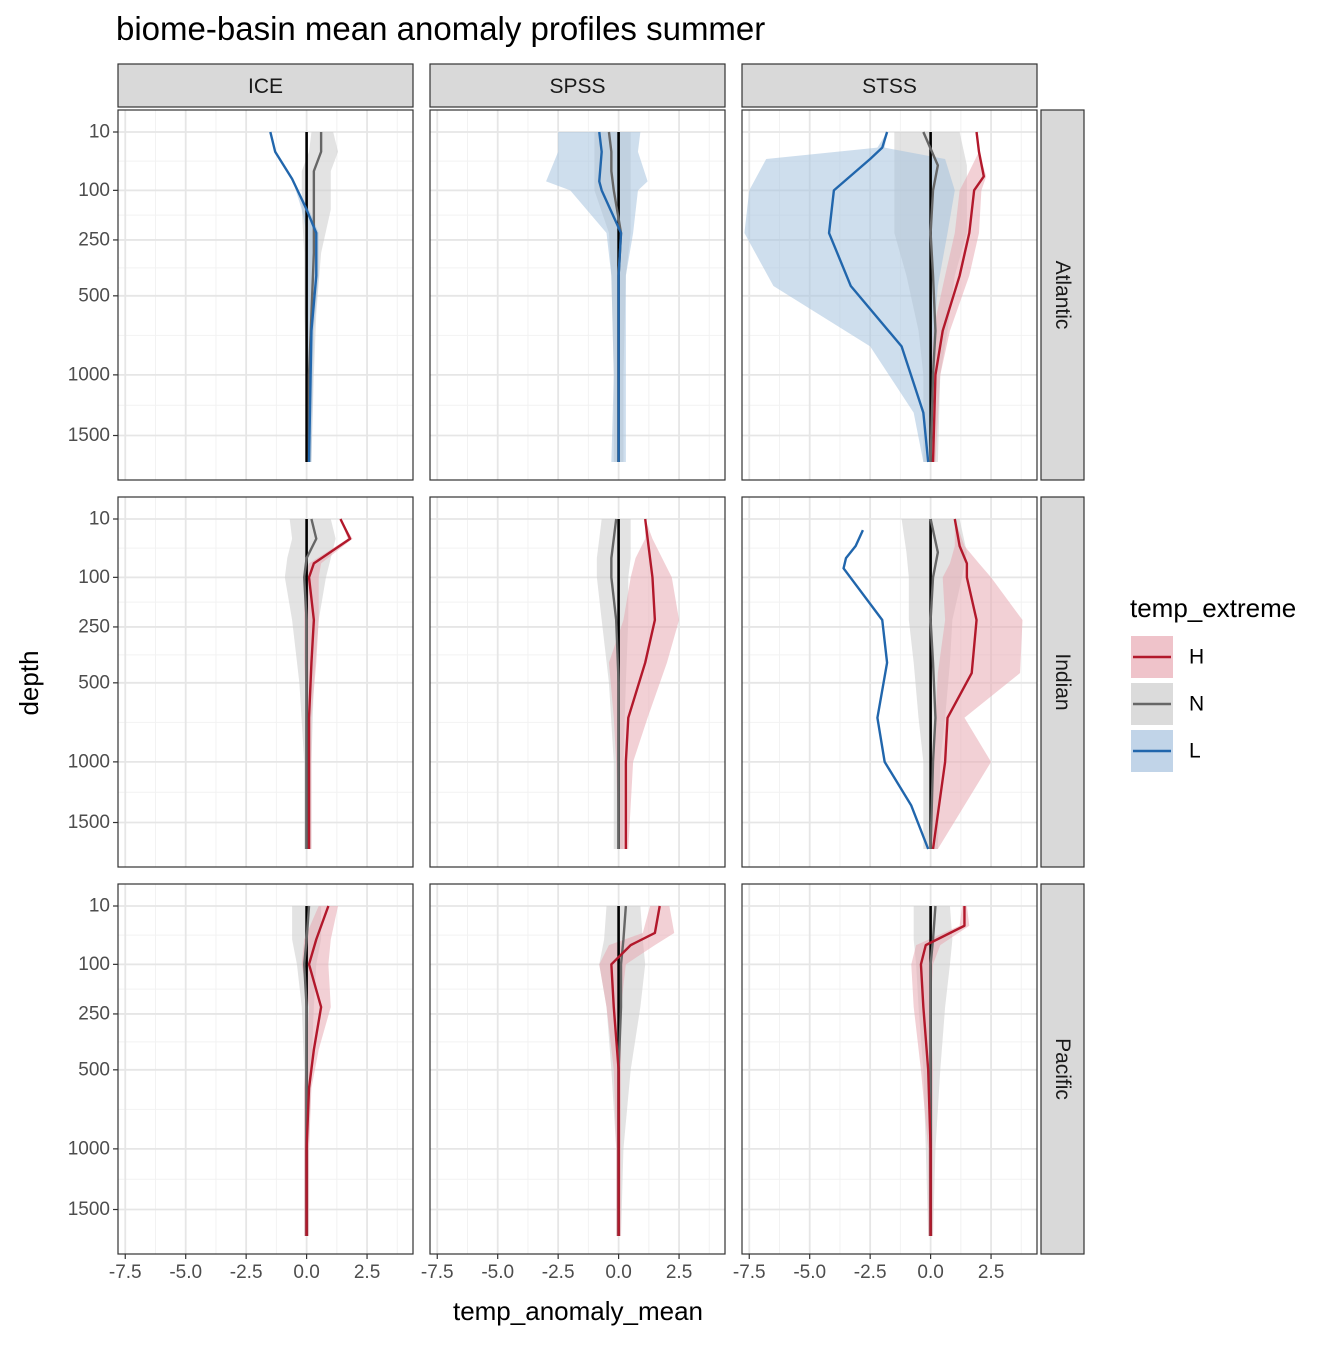  I want to click on legend-label: L, so click(1195, 751).